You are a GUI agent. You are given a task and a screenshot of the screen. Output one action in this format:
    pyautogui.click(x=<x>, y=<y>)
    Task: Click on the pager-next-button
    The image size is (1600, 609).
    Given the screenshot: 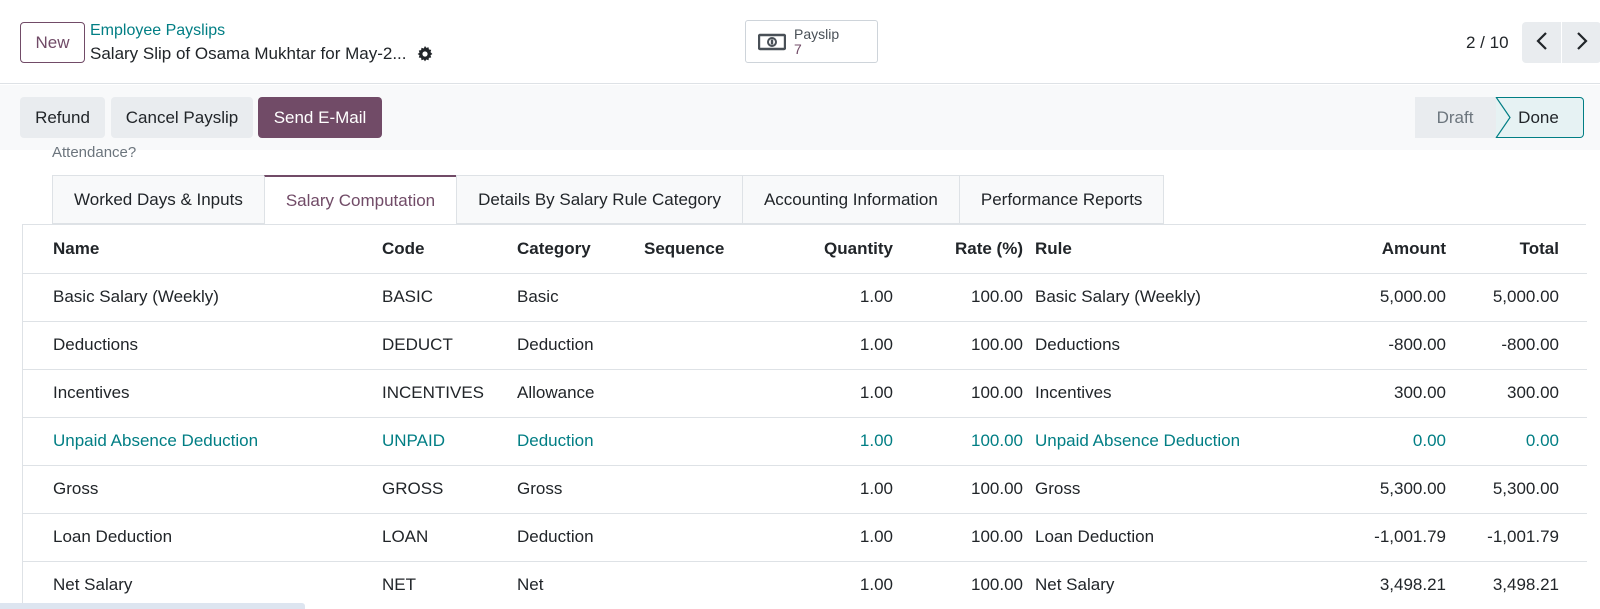 What is the action you would take?
    pyautogui.click(x=1581, y=42)
    